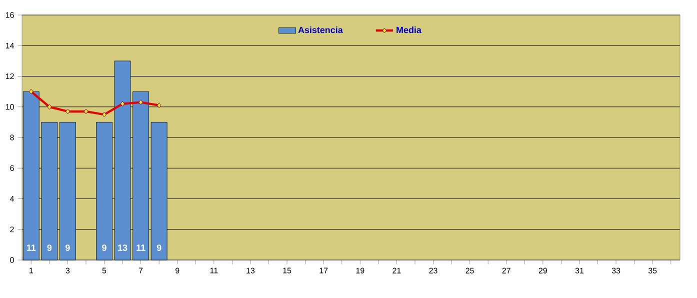  What do you see at coordinates (409, 30) in the screenshot?
I see `legend-label: Media` at bounding box center [409, 30].